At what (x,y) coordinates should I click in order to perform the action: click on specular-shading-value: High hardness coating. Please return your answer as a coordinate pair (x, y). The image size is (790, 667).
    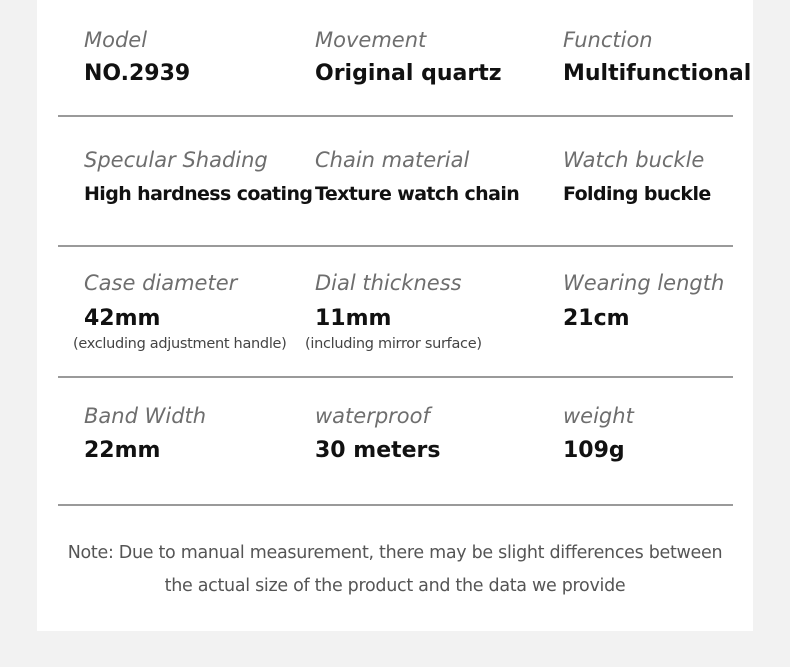
    Looking at the image, I should click on (198, 194).